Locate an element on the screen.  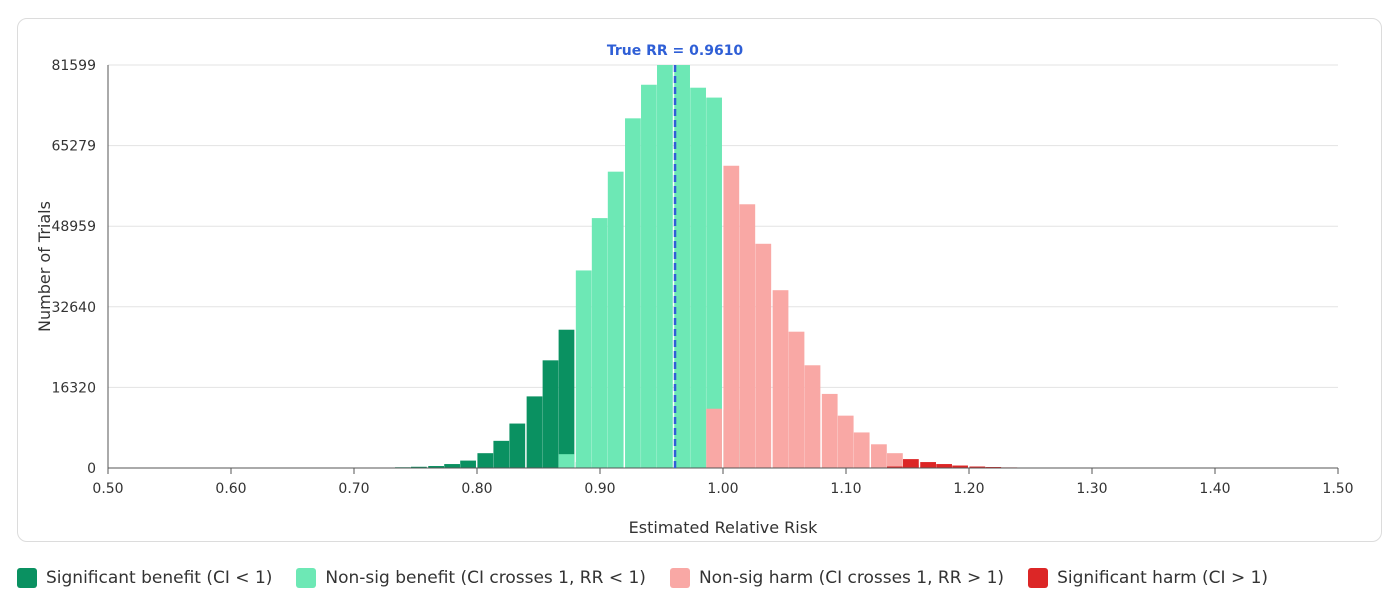
x-tick-label: 1.10 is located at coordinates (845, 489).